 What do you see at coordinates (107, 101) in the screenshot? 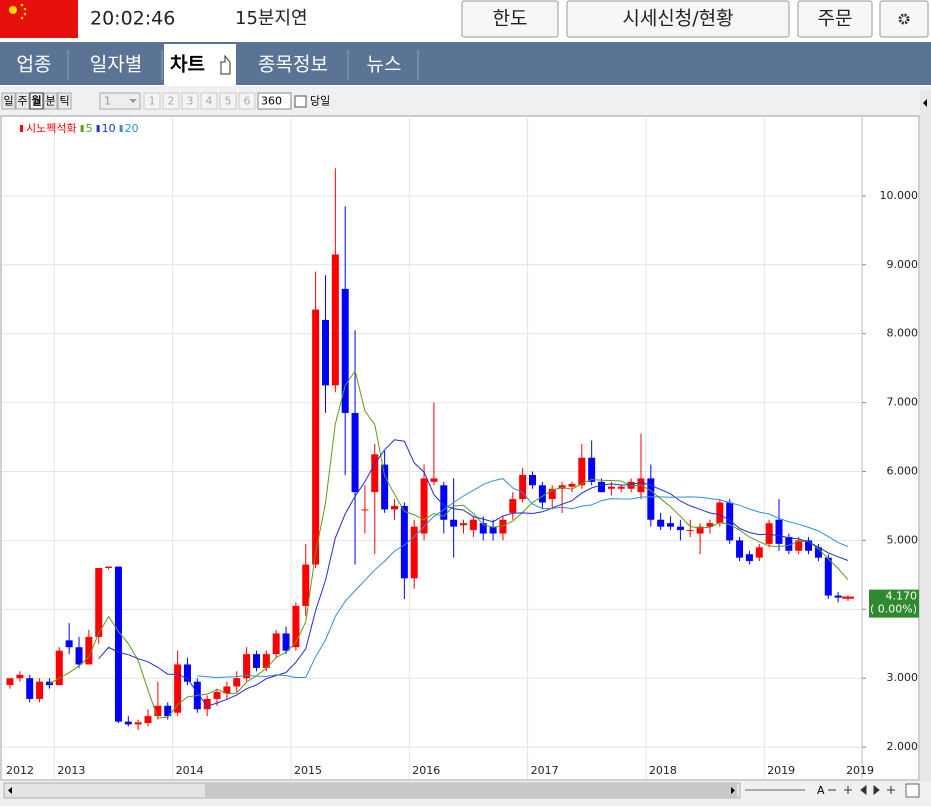
I see `dropdown-value: 1` at bounding box center [107, 101].